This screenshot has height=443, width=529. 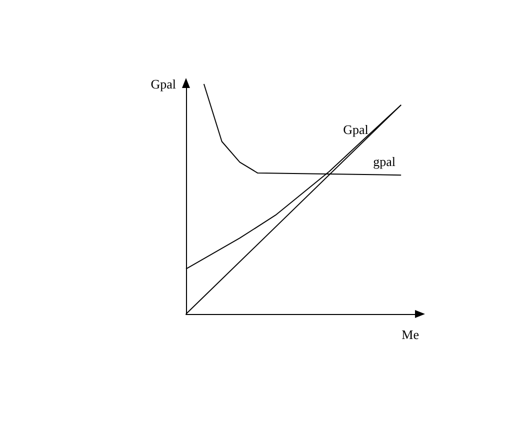 What do you see at coordinates (411, 334) in the screenshot?
I see `x-axis-title: Me` at bounding box center [411, 334].